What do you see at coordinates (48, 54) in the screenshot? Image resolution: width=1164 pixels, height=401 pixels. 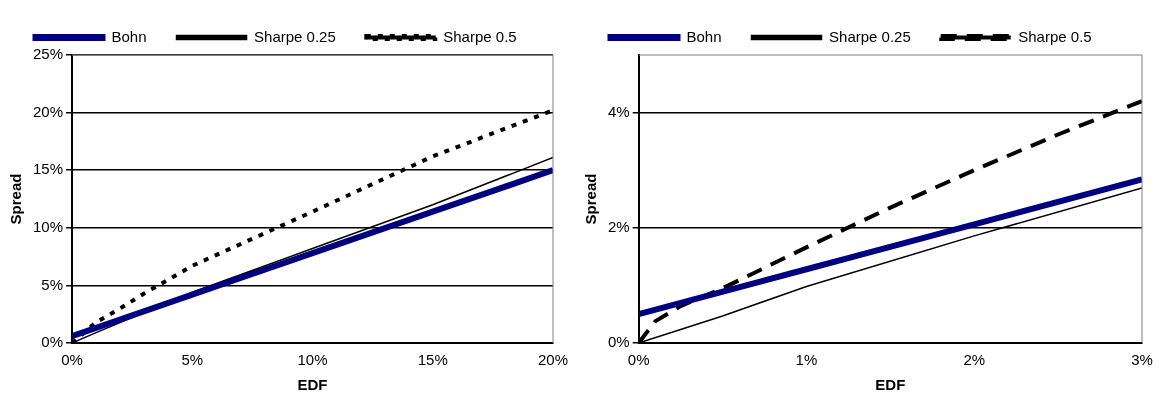 I see `y-tick-label: 25%` at bounding box center [48, 54].